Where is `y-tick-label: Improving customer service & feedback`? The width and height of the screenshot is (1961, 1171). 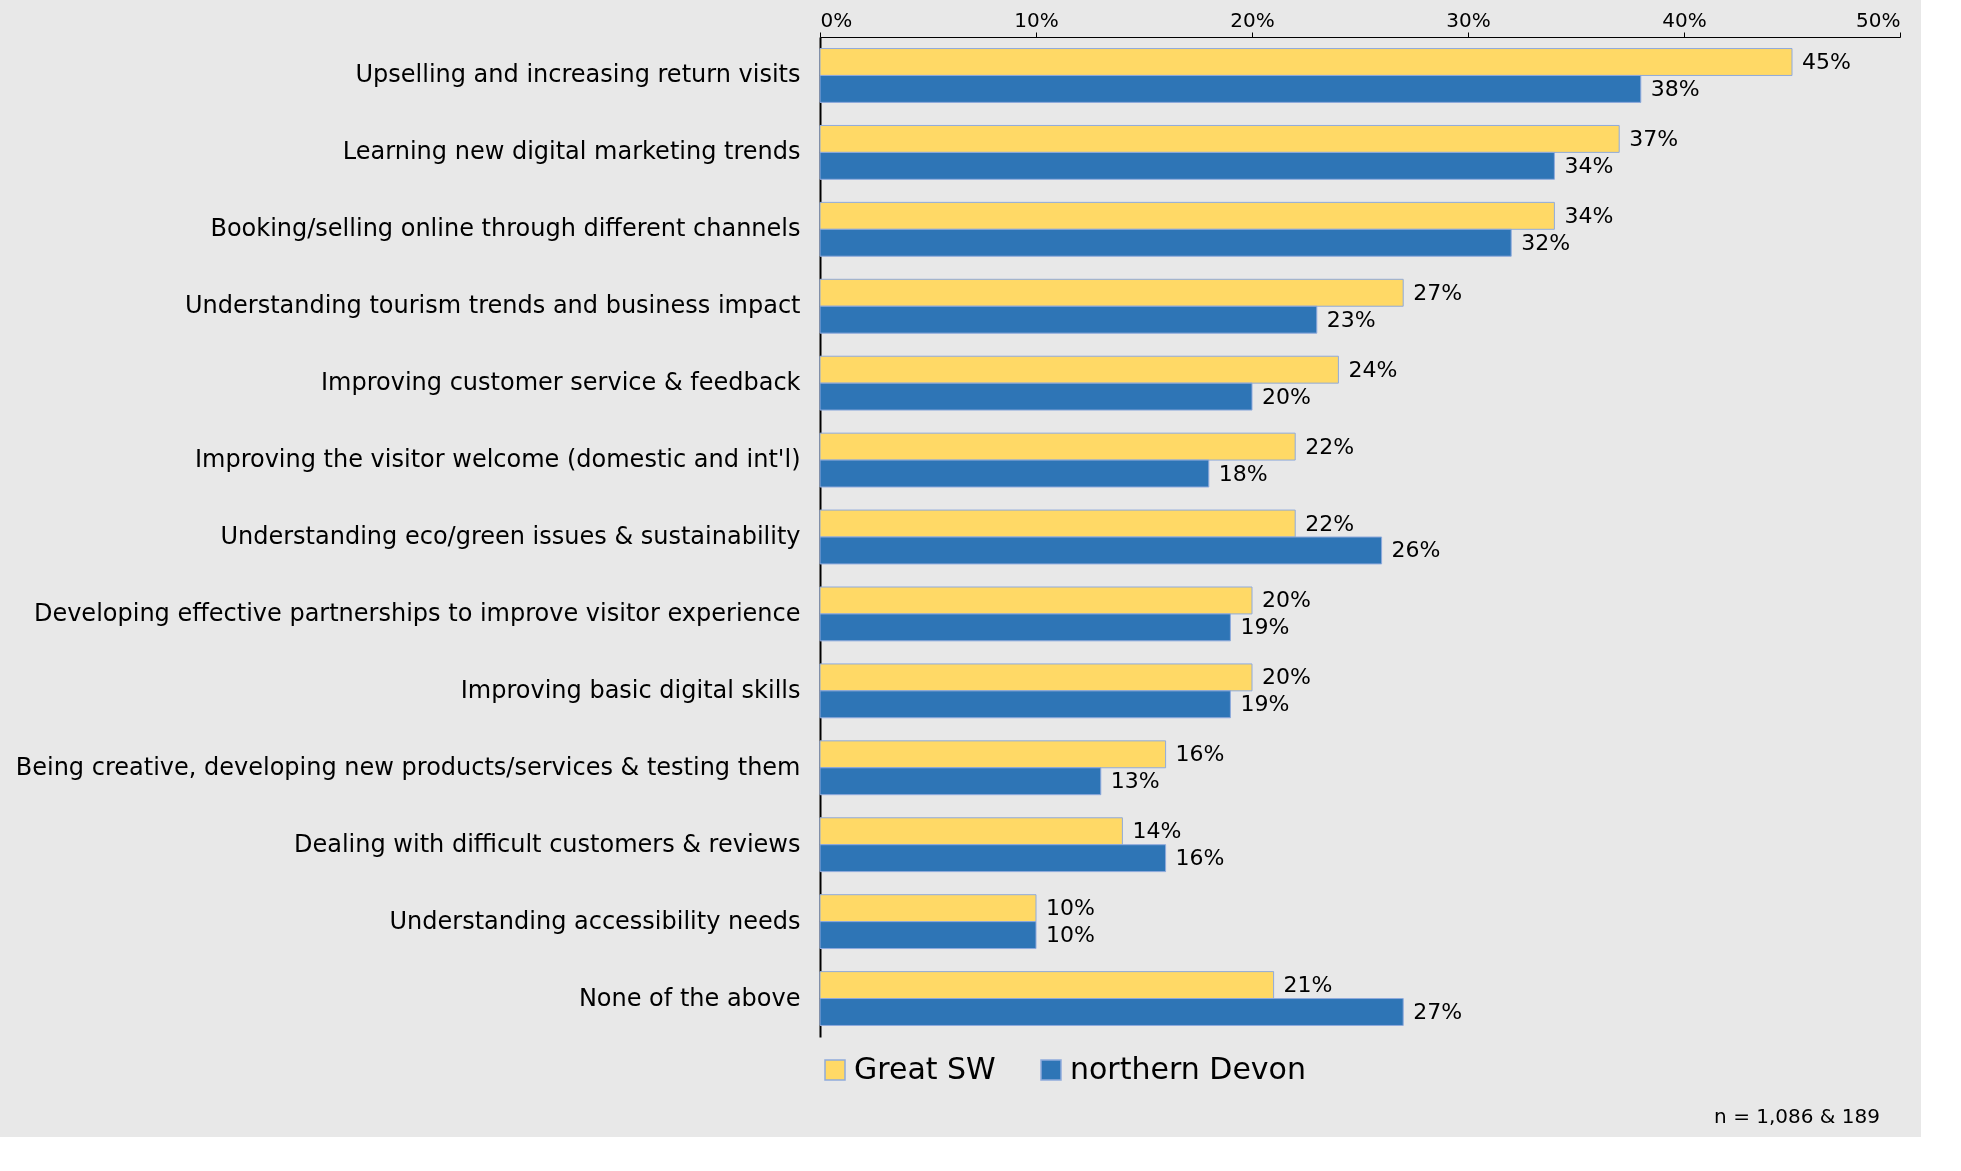
y-tick-label: Improving customer service & feedback is located at coordinates (561, 382).